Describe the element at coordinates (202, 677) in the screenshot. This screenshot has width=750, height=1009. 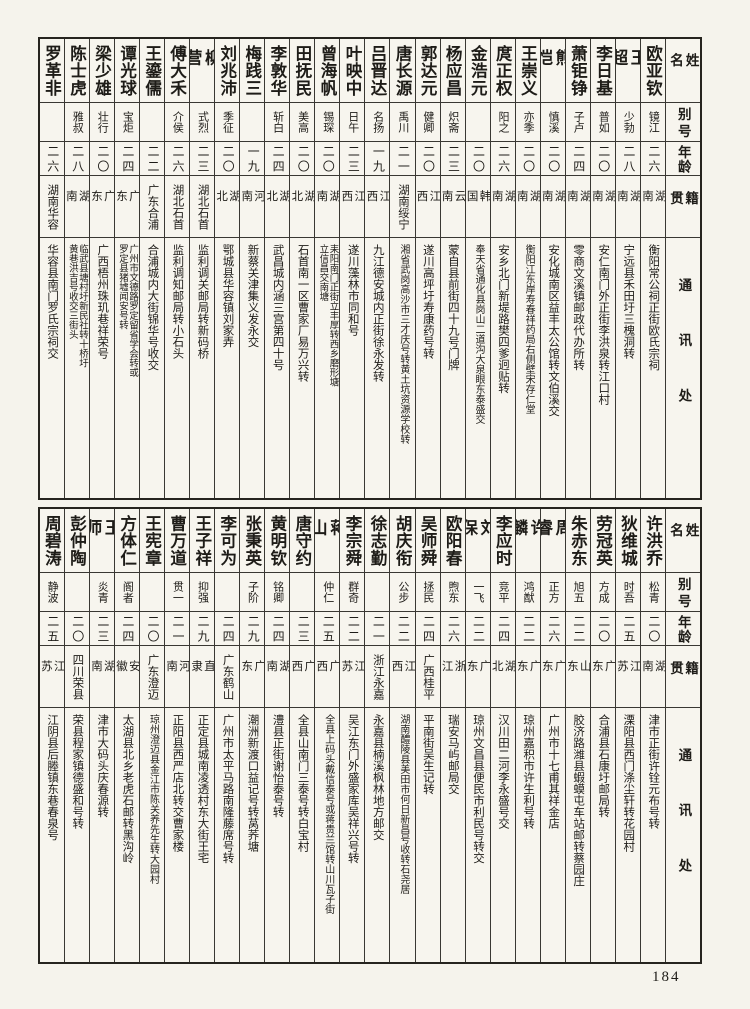
I see `person-native-cell: 直隶` at that location.